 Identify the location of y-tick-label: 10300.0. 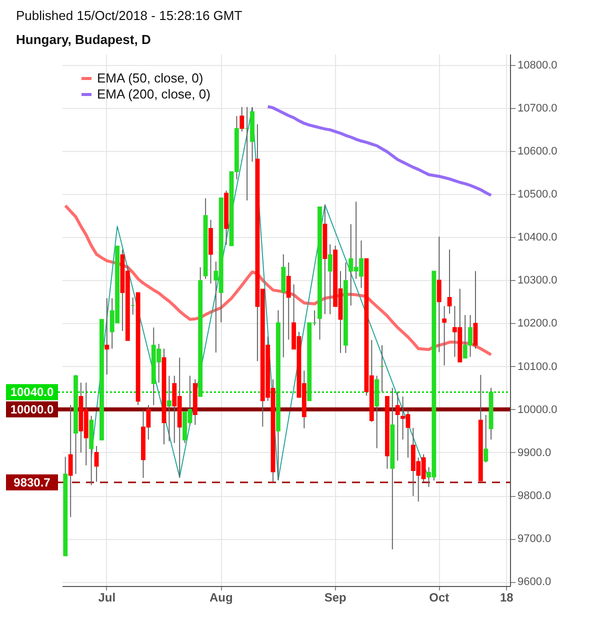
(538, 280).